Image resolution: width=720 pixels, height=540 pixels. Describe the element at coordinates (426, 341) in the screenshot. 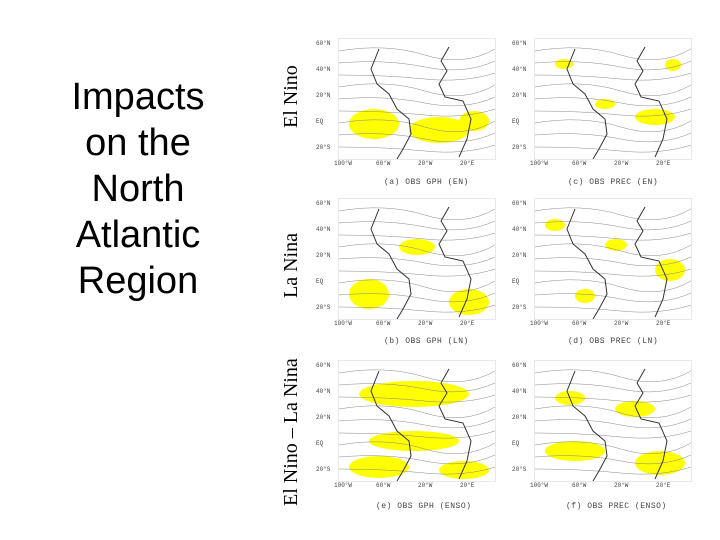

I see `caption-b: (b) OBS GPH (LN)` at that location.